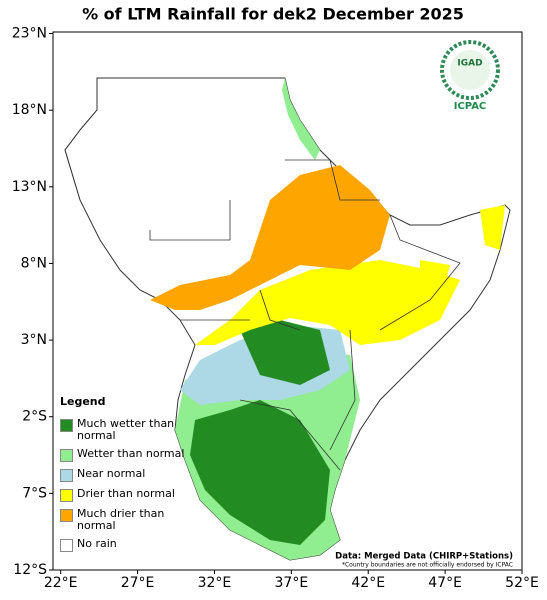  Describe the element at coordinates (138, 583) in the screenshot. I see `x-tick-label: 27°E` at that location.